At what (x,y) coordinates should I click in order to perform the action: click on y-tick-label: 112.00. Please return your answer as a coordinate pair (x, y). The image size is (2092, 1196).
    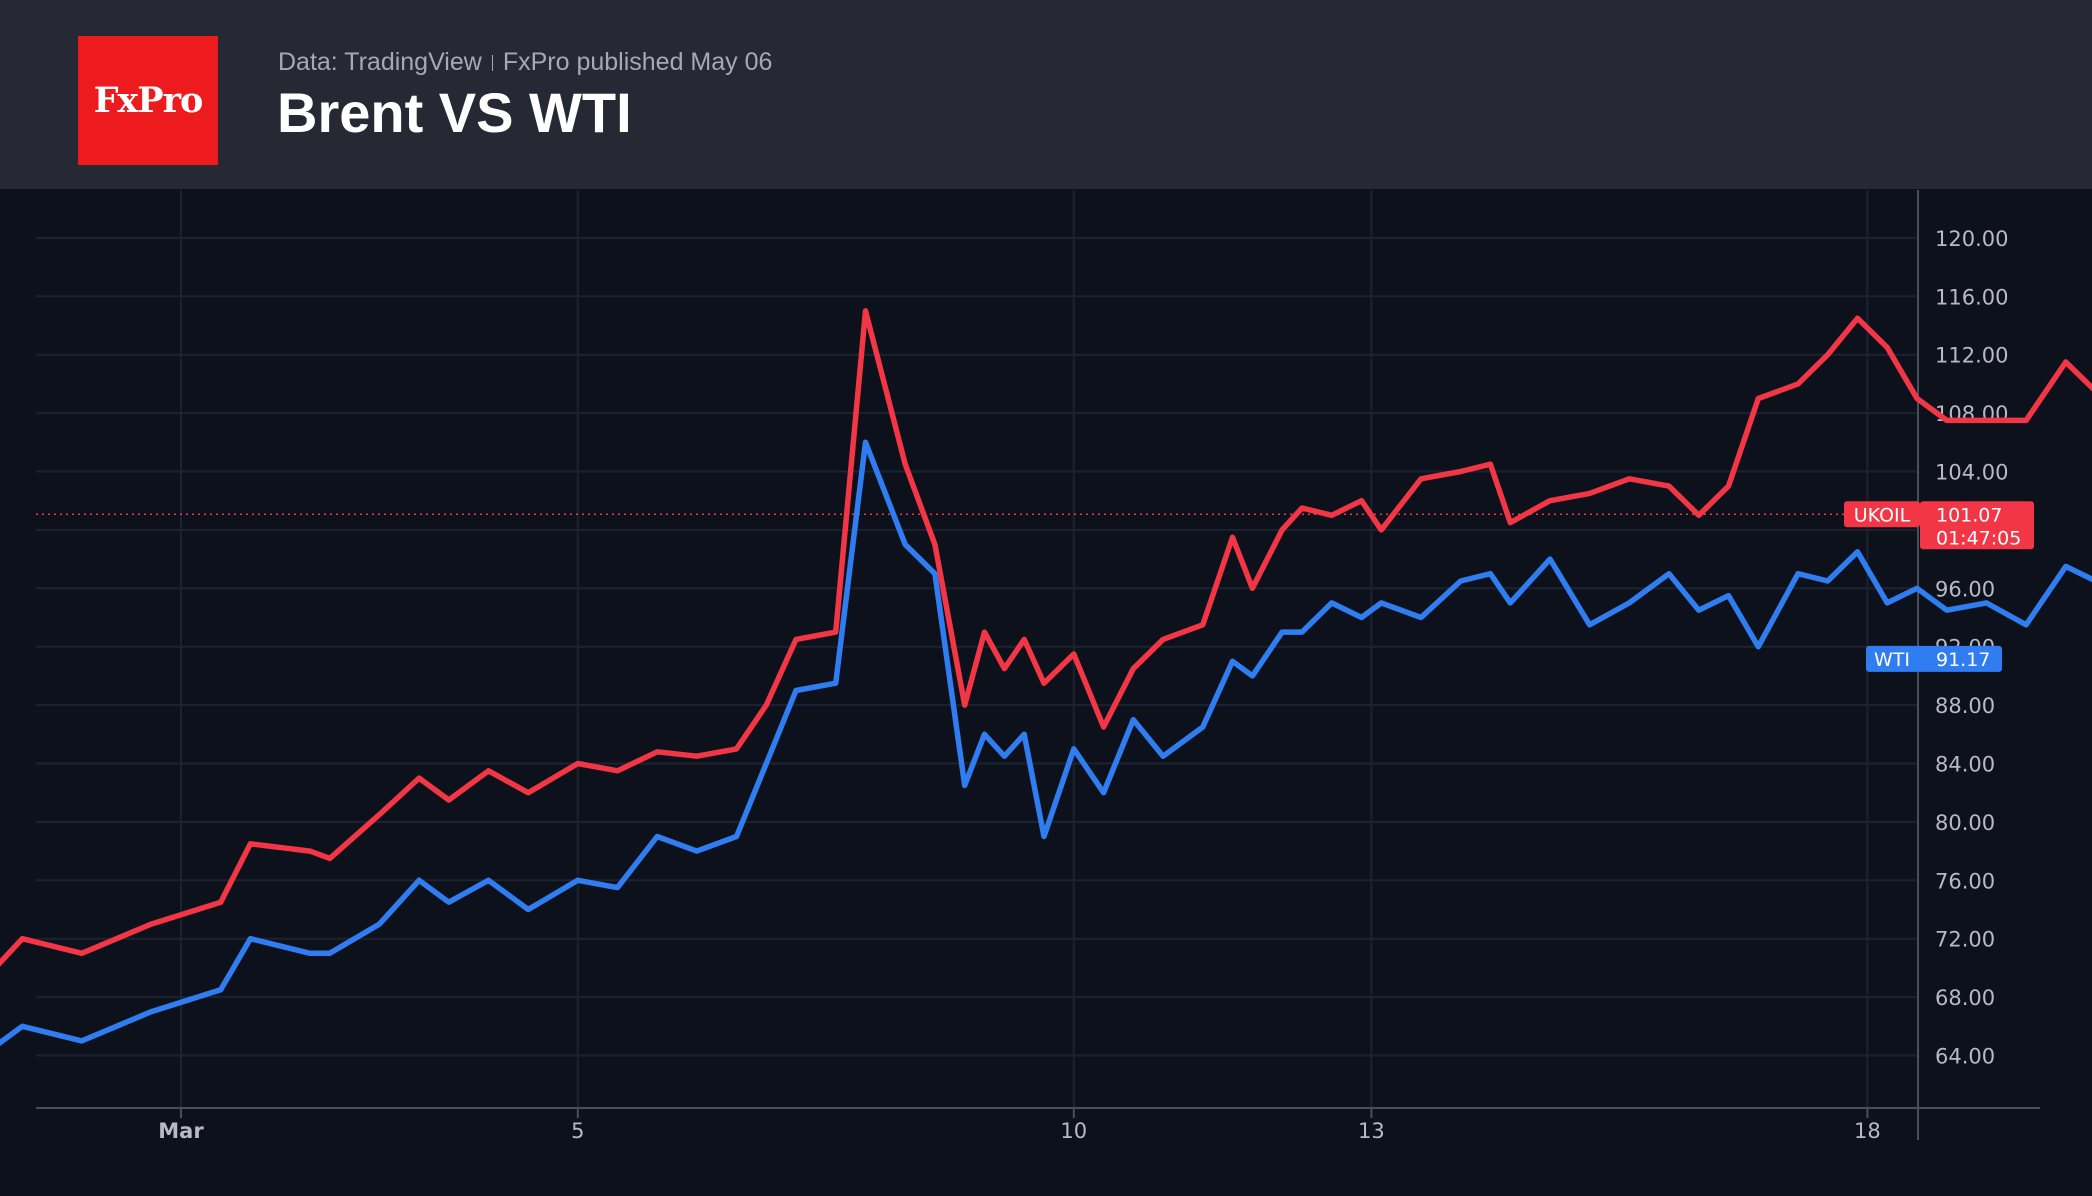
    Looking at the image, I should click on (1971, 356).